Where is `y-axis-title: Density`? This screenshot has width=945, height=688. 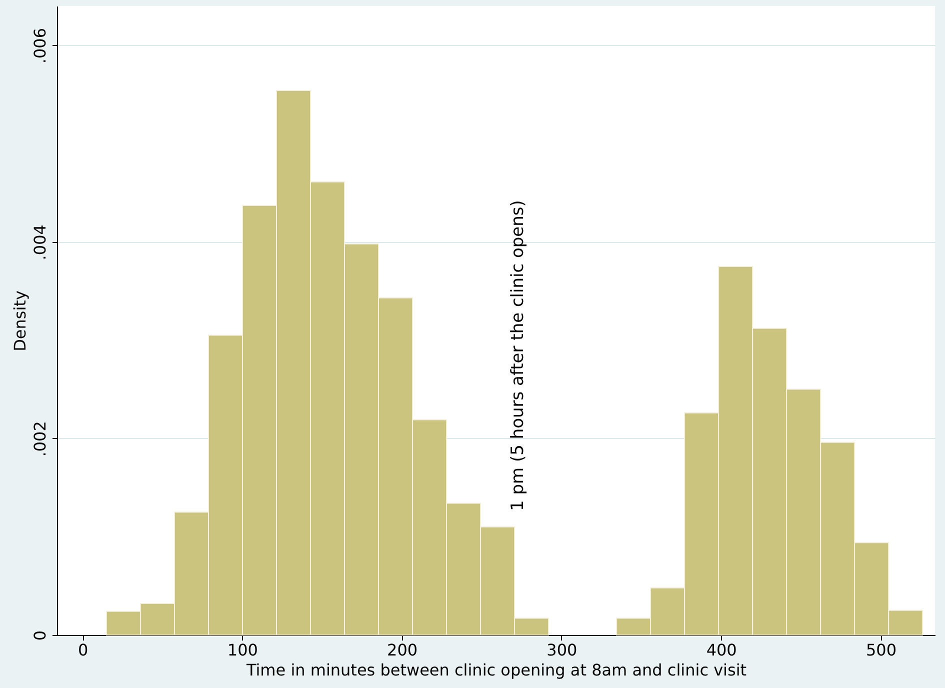
y-axis-title: Density is located at coordinates (20, 321).